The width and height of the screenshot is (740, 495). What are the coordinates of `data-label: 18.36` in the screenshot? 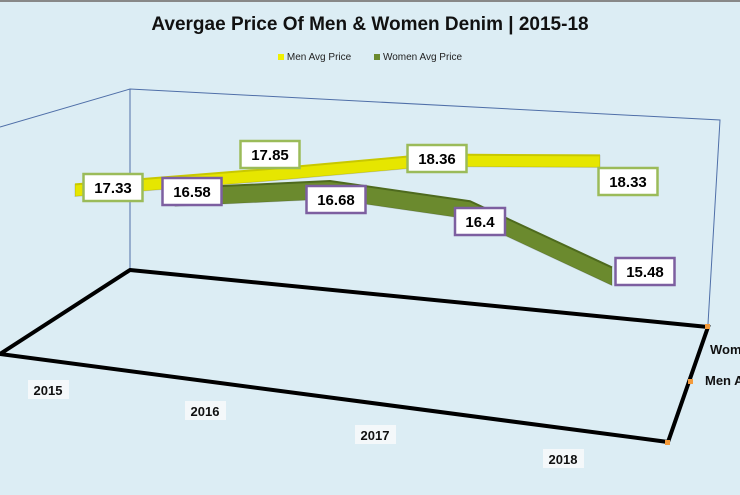 It's located at (437, 159).